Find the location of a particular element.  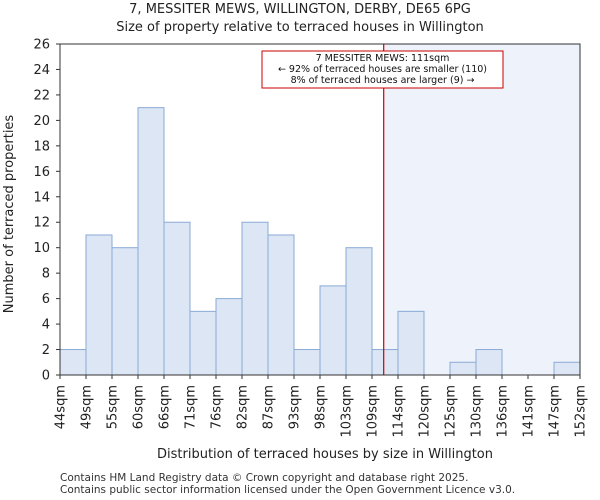

x-tick-label: 66sqm is located at coordinates (165, 407).